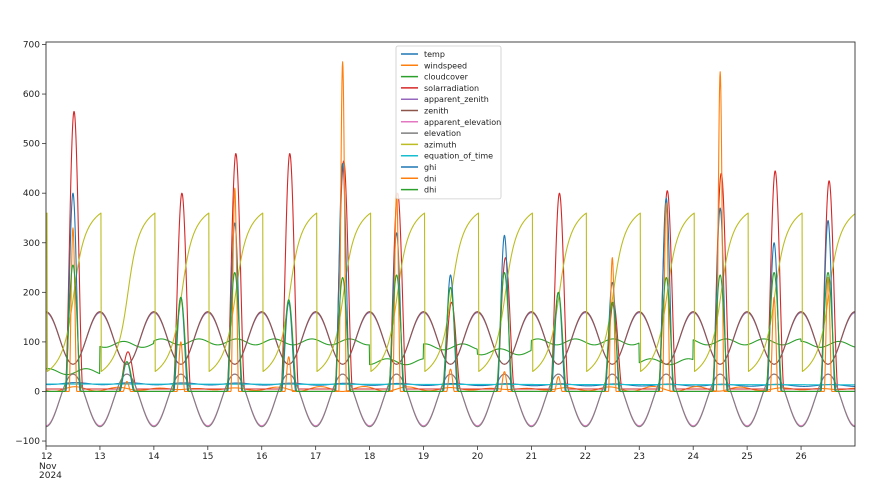 The height and width of the screenshot is (491, 891). What do you see at coordinates (31, 293) in the screenshot?
I see `y-tick-label: 200` at bounding box center [31, 293].